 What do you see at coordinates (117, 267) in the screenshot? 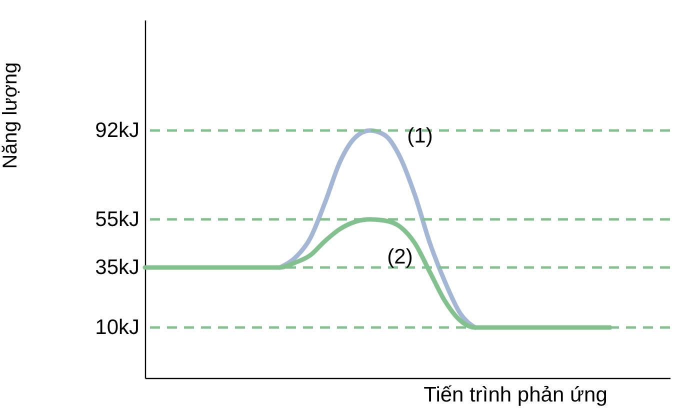
I see `y-tick-label: 35kJ` at bounding box center [117, 267].